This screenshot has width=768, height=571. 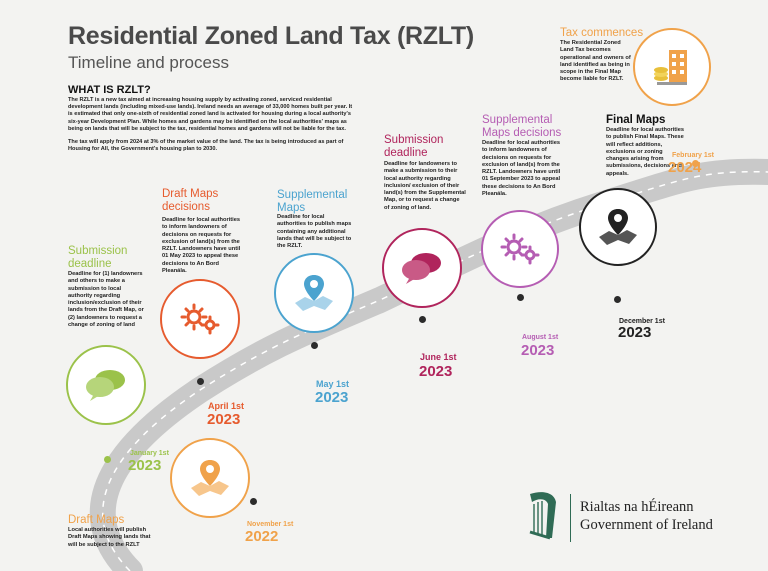 What do you see at coordinates (200, 381) in the screenshot?
I see `milestone-draft-decisions-dot` at bounding box center [200, 381].